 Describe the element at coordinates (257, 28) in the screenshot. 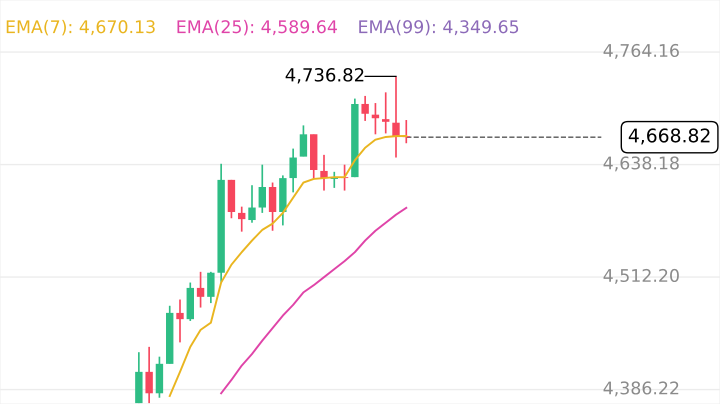

I see `text: EMA(25): 4,589.64` at that location.